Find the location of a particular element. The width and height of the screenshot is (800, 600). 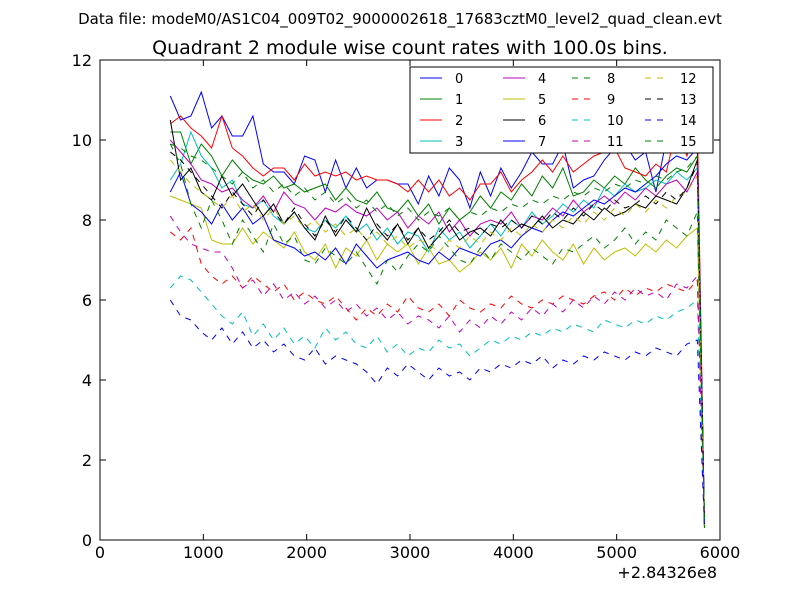

x-axis-offset-label: +2.84326e8 is located at coordinates (667, 572).